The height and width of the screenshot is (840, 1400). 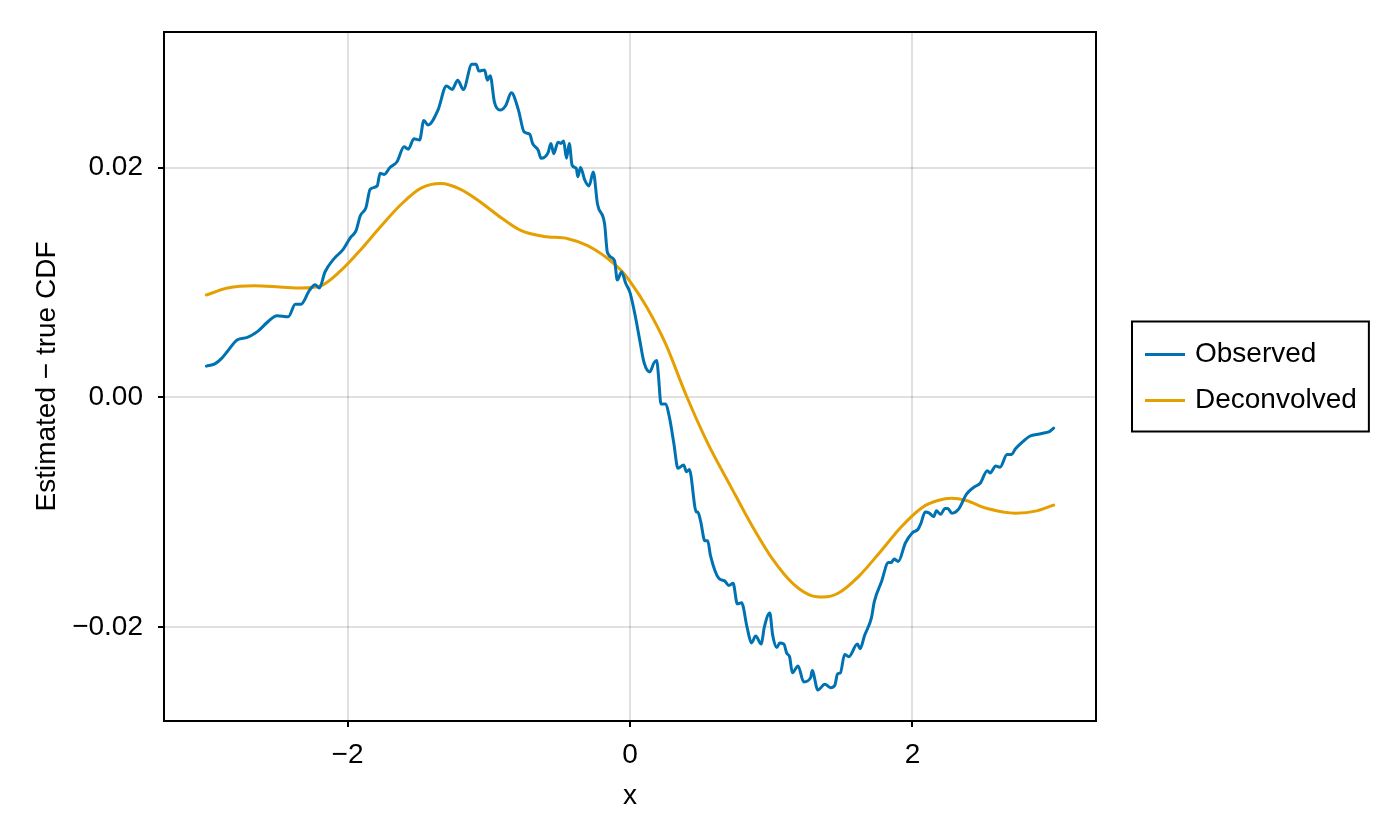 What do you see at coordinates (347, 753) in the screenshot?
I see `x-tick-label: −2` at bounding box center [347, 753].